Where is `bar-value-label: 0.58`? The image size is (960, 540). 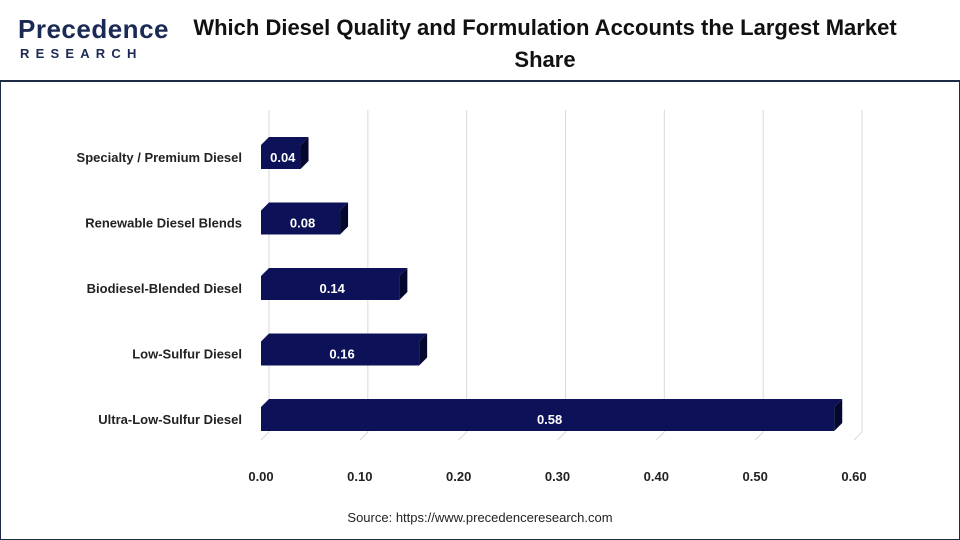
bar-value-label: 0.58 is located at coordinates (549, 419).